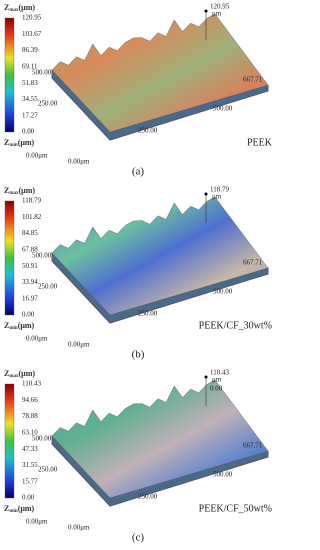 This screenshot has height=550, width=320. What do you see at coordinates (32, 217) in the screenshot?
I see `colorbar-tick: 101.82` at bounding box center [32, 217].